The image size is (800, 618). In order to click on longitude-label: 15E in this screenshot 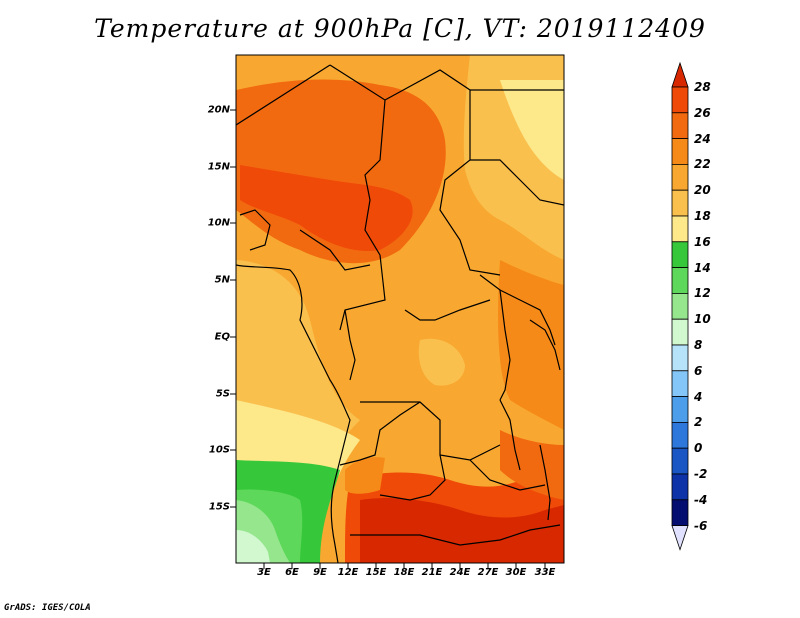, I will do `click(376, 572)`.